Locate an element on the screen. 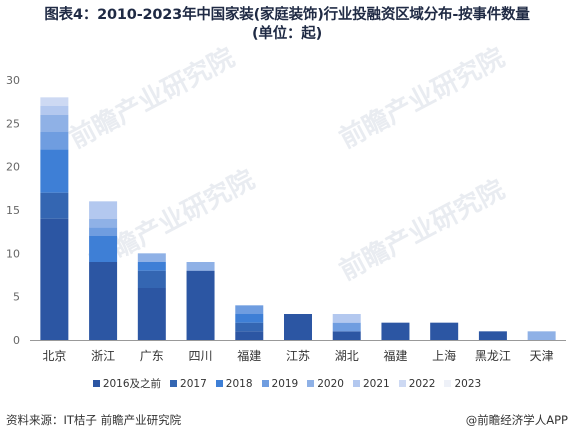  legend-label: 2016及之前 is located at coordinates (132, 384).